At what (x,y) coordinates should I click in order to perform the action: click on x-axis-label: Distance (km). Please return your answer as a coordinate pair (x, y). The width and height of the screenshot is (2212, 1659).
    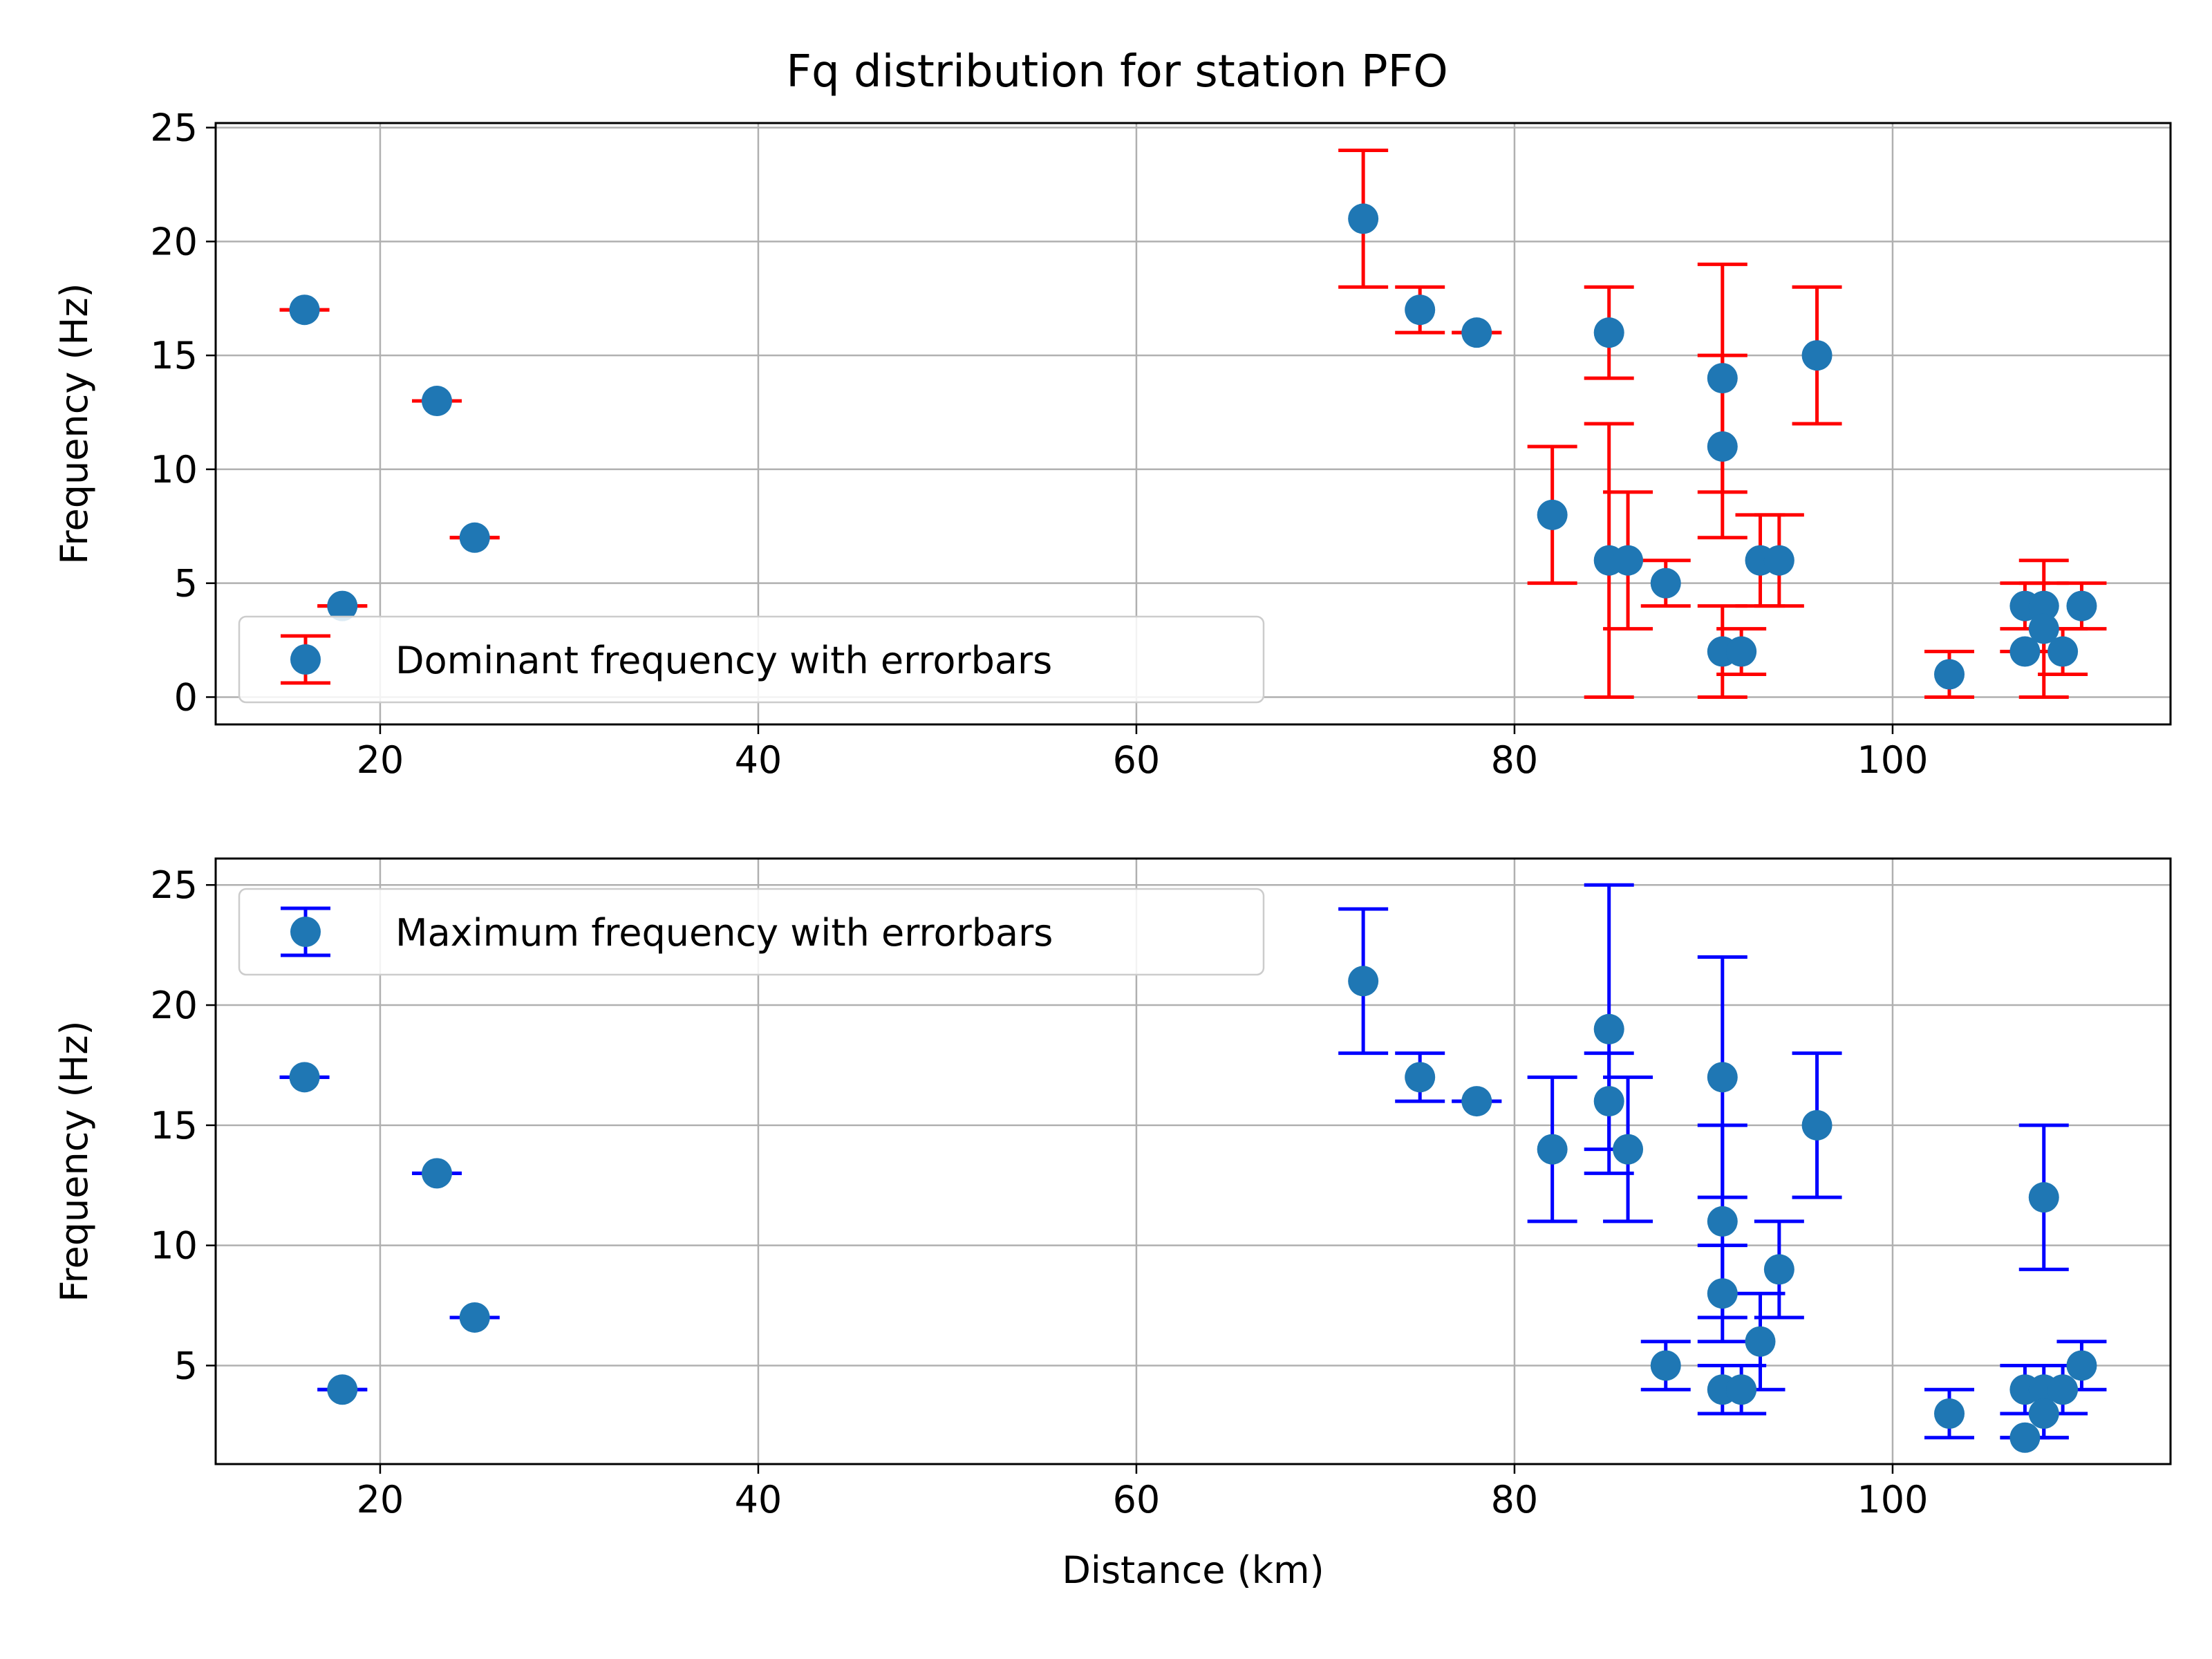
    Looking at the image, I should click on (1193, 1570).